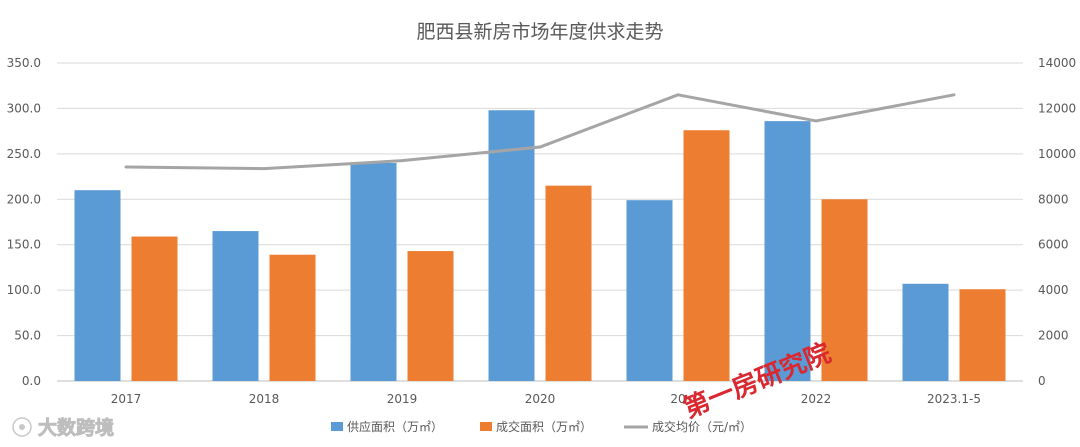 The width and height of the screenshot is (1080, 447). I want to click on bar-sales-2021, so click(706, 255).